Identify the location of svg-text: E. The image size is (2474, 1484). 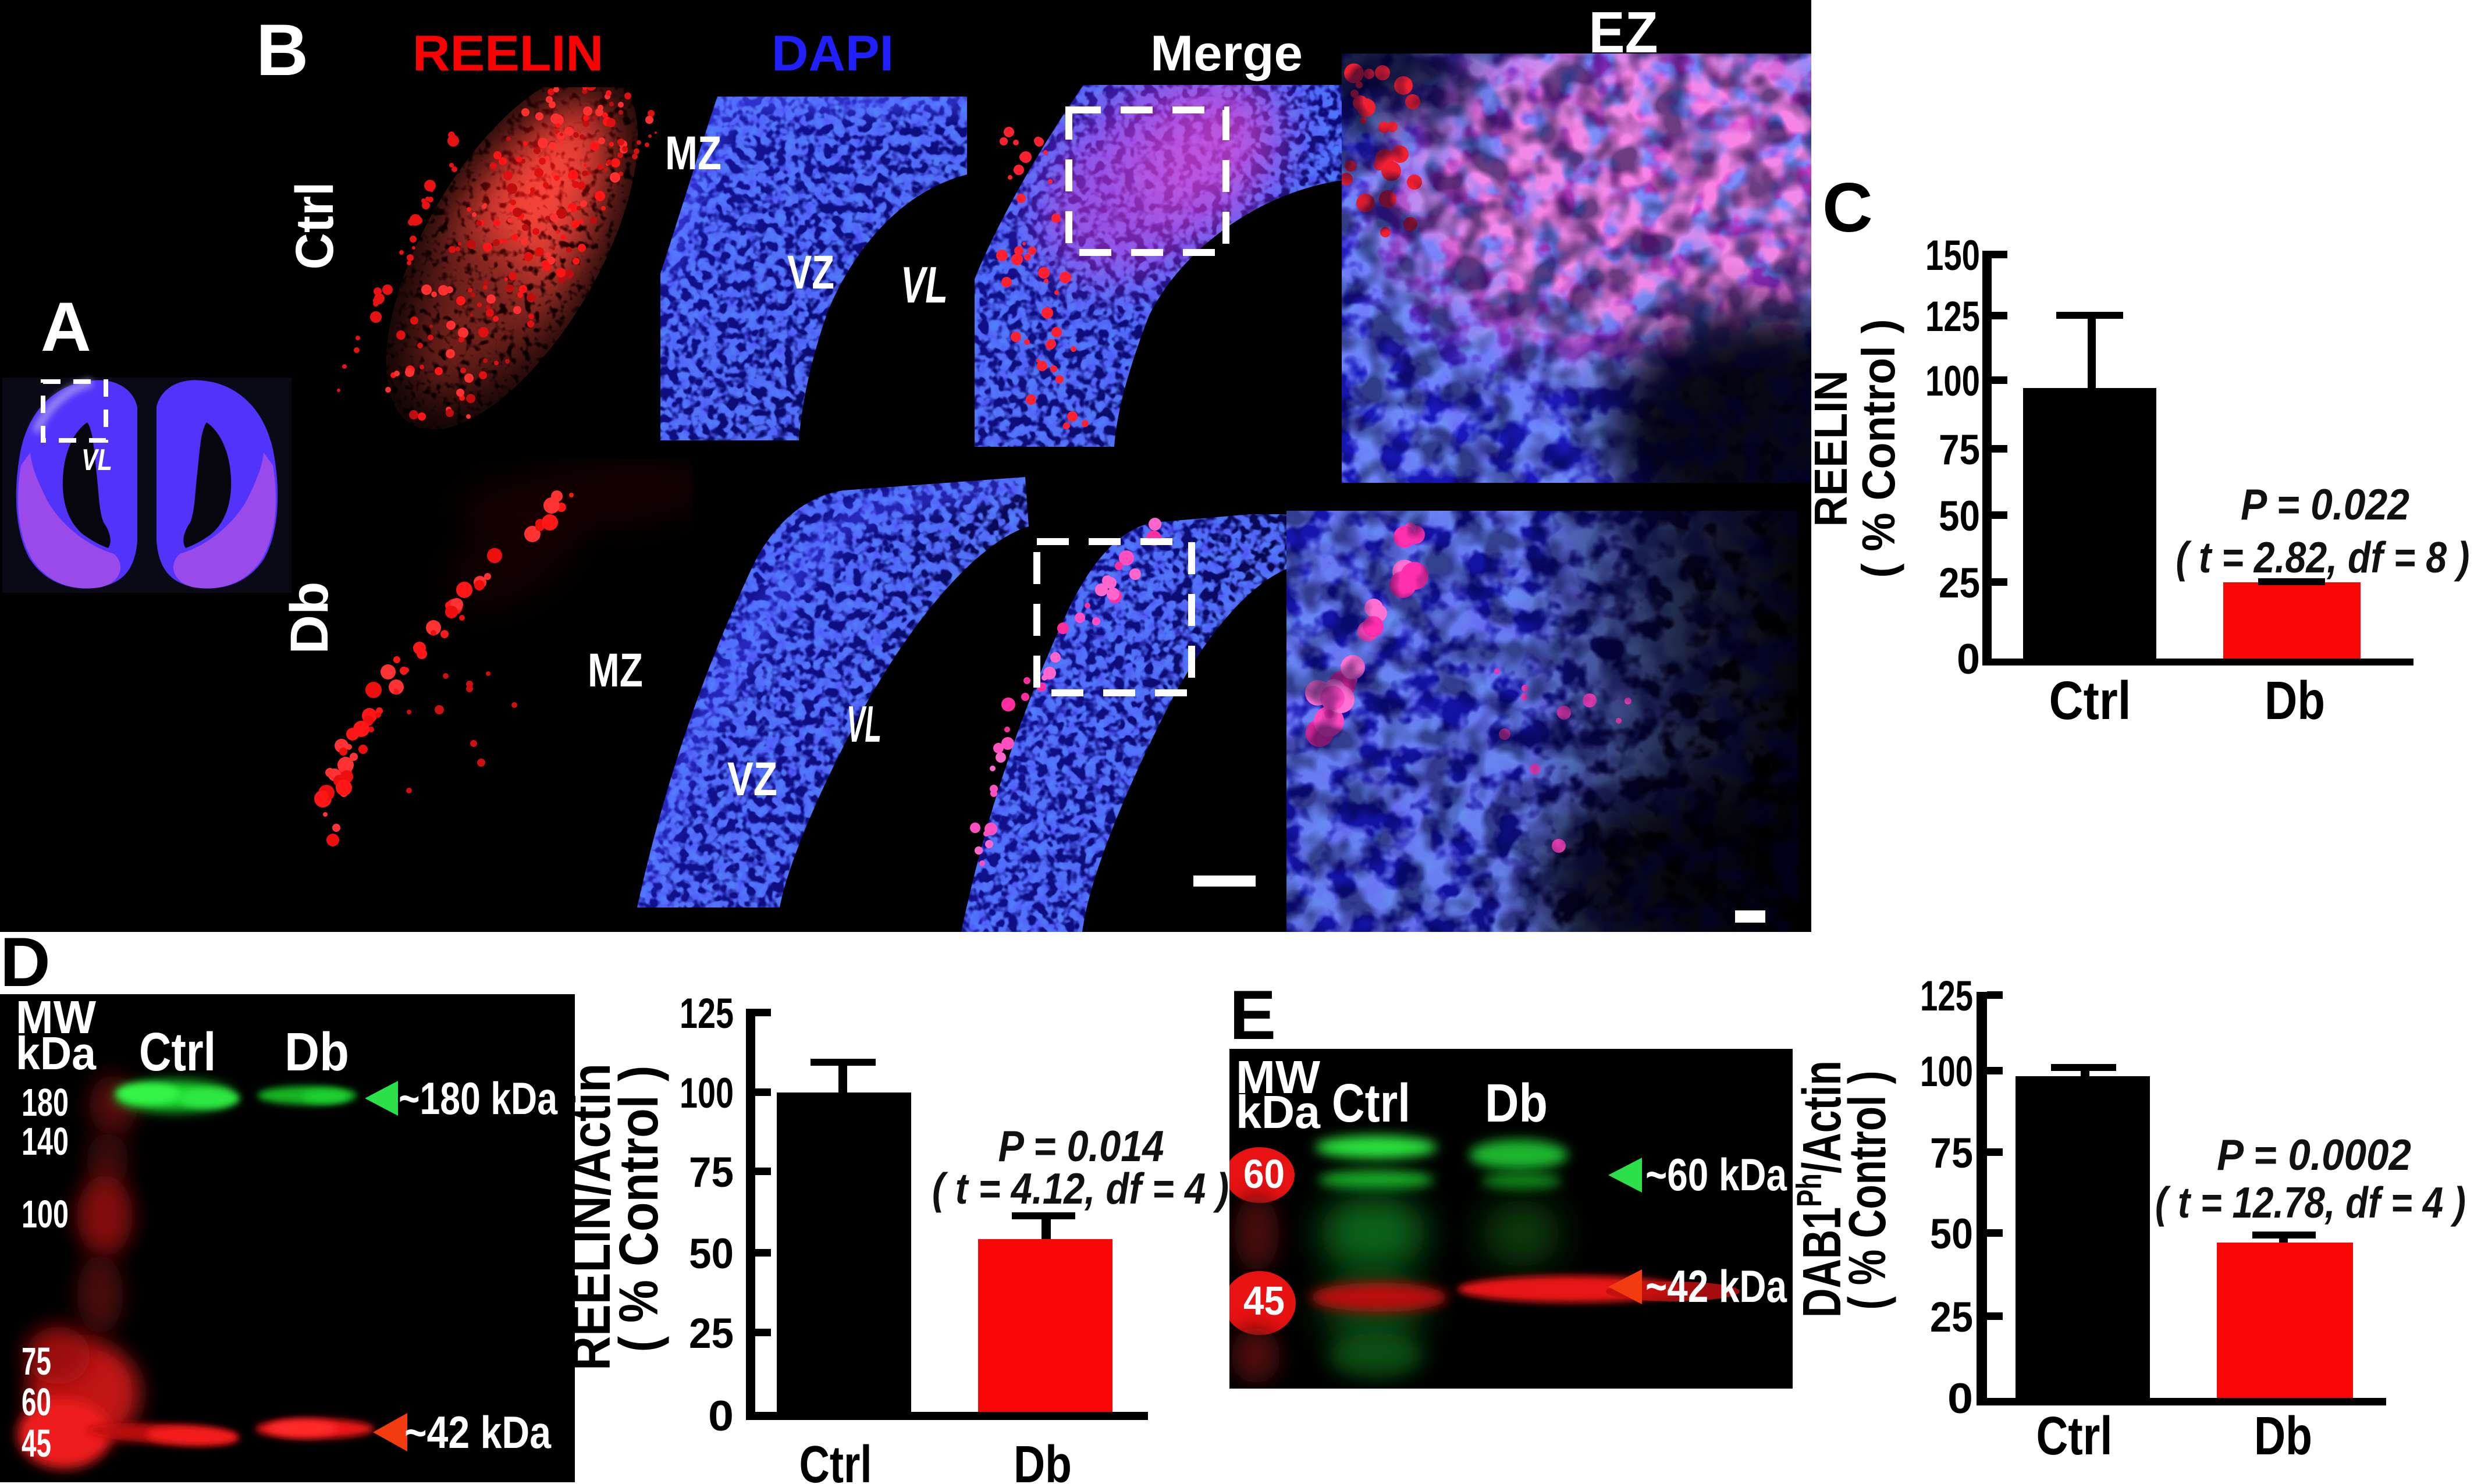
(1252, 1015).